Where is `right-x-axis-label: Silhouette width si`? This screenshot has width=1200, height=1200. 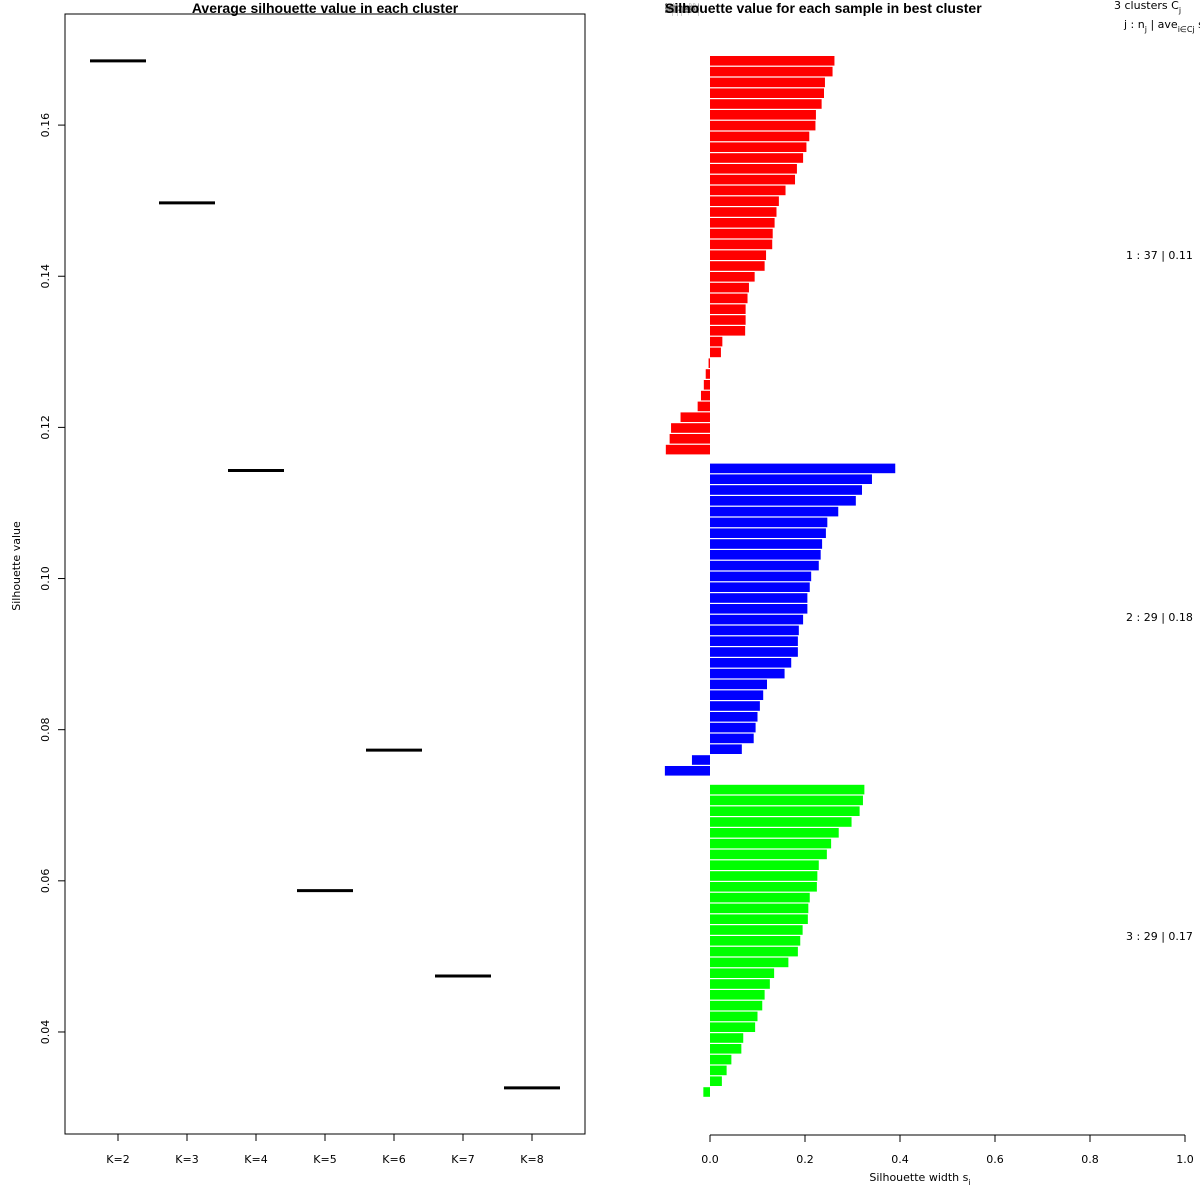
right-x-axis-label: Silhouette width si is located at coordinates (919, 1179).